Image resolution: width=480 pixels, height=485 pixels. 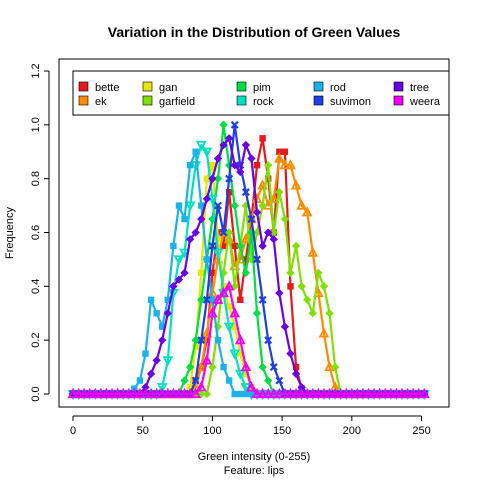 What do you see at coordinates (329, 87) in the screenshot?
I see `legend-item-rod: rod` at bounding box center [329, 87].